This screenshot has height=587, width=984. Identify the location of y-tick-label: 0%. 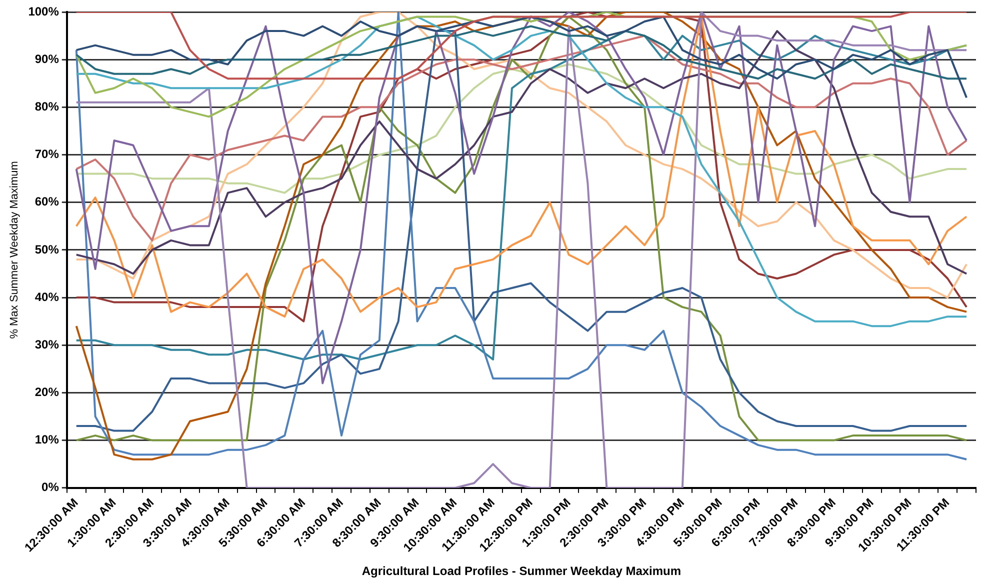
(51, 487).